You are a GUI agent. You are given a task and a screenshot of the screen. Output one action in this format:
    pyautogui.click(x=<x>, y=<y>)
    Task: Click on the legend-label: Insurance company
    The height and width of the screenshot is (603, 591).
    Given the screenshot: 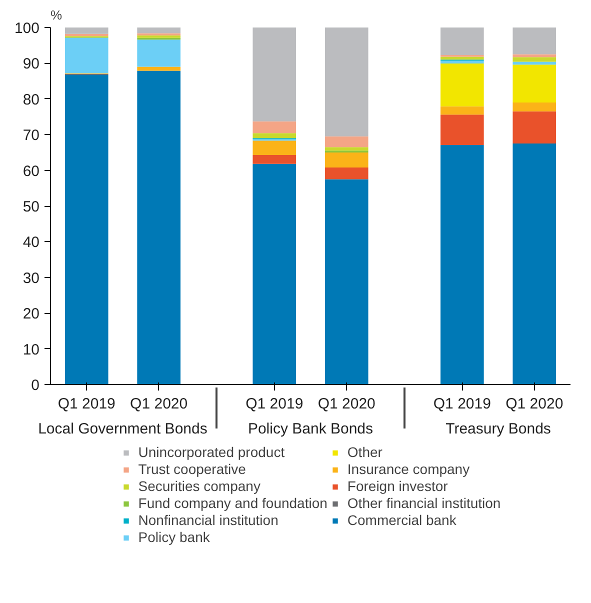 What is the action you would take?
    pyautogui.click(x=408, y=469)
    